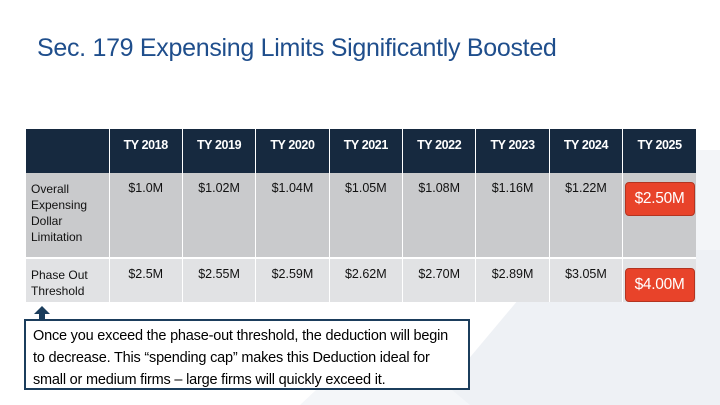 This screenshot has width=720, height=405. Describe the element at coordinates (659, 285) in the screenshot. I see `highlight-badge: $4.00M` at that location.